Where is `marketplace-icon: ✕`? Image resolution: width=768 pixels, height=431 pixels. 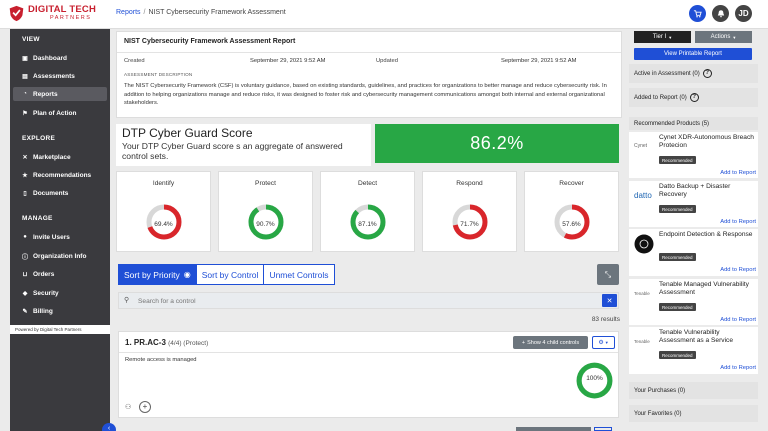 marketplace-icon: ✕ is located at coordinates (25, 157).